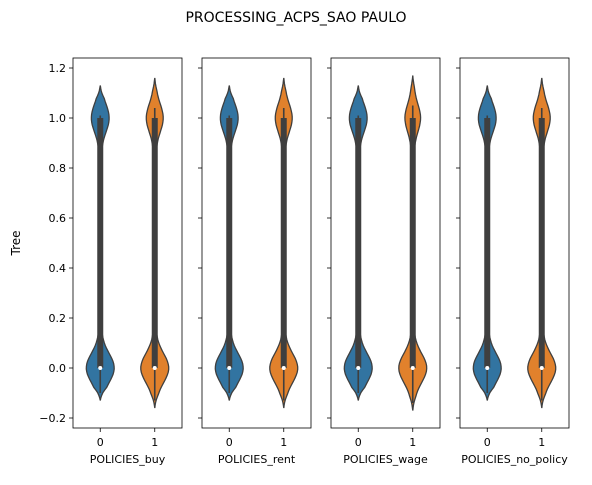 This screenshot has height=485, width=592. What do you see at coordinates (58, 68) in the screenshot?
I see `y-tick-label: 1.2` at bounding box center [58, 68].